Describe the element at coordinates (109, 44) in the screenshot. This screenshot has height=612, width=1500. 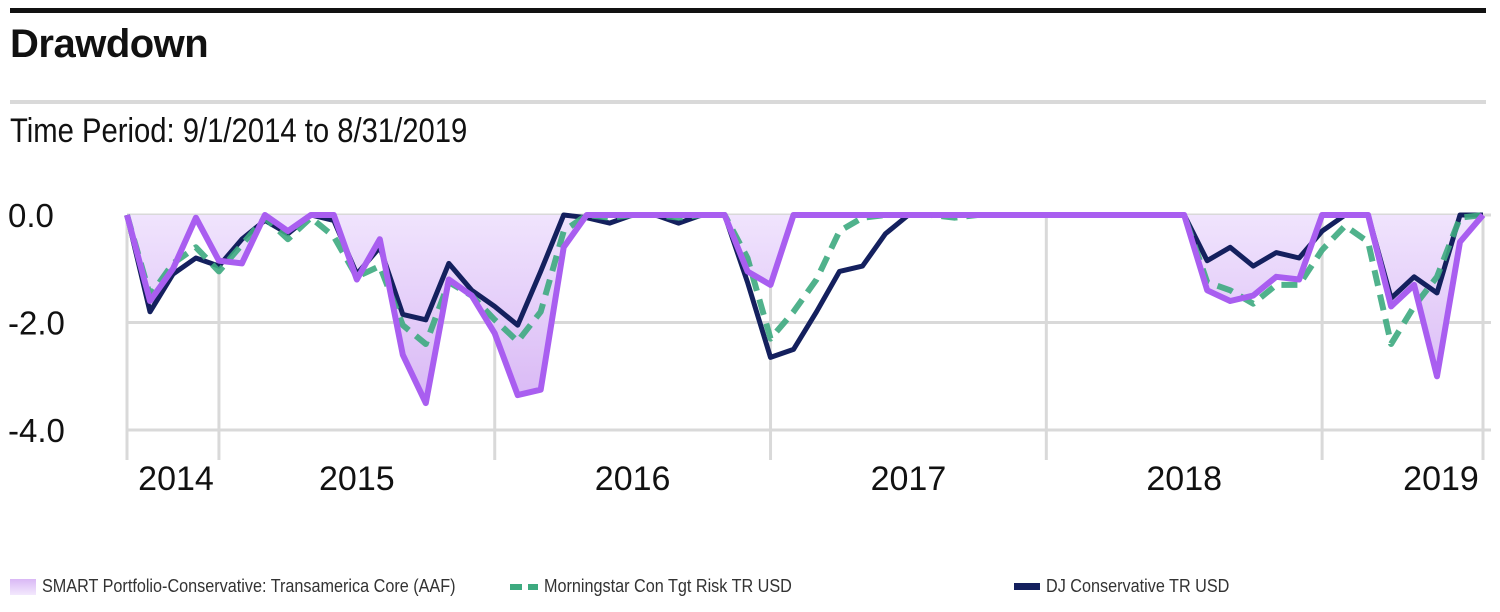
I see `page-title: Drawdown` at that location.